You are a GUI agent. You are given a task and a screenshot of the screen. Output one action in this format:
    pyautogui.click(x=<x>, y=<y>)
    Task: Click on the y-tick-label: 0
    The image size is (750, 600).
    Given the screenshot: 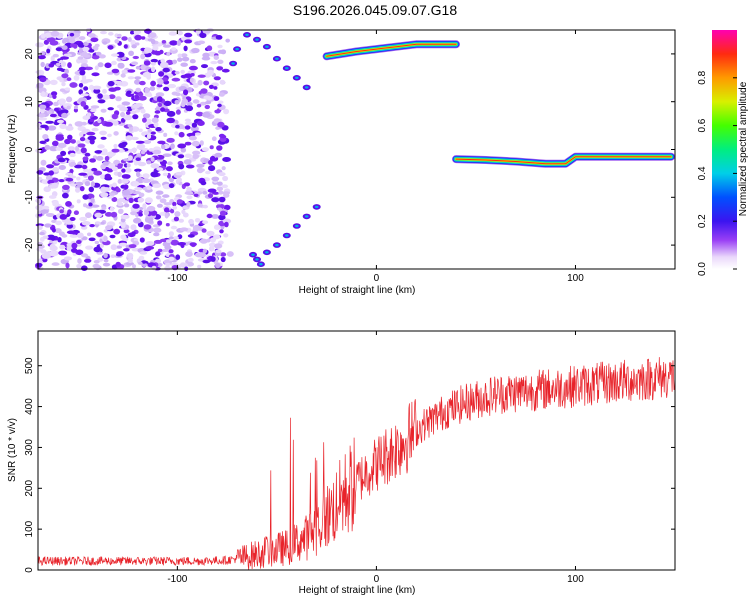 What is the action you would take?
    pyautogui.click(x=29, y=570)
    